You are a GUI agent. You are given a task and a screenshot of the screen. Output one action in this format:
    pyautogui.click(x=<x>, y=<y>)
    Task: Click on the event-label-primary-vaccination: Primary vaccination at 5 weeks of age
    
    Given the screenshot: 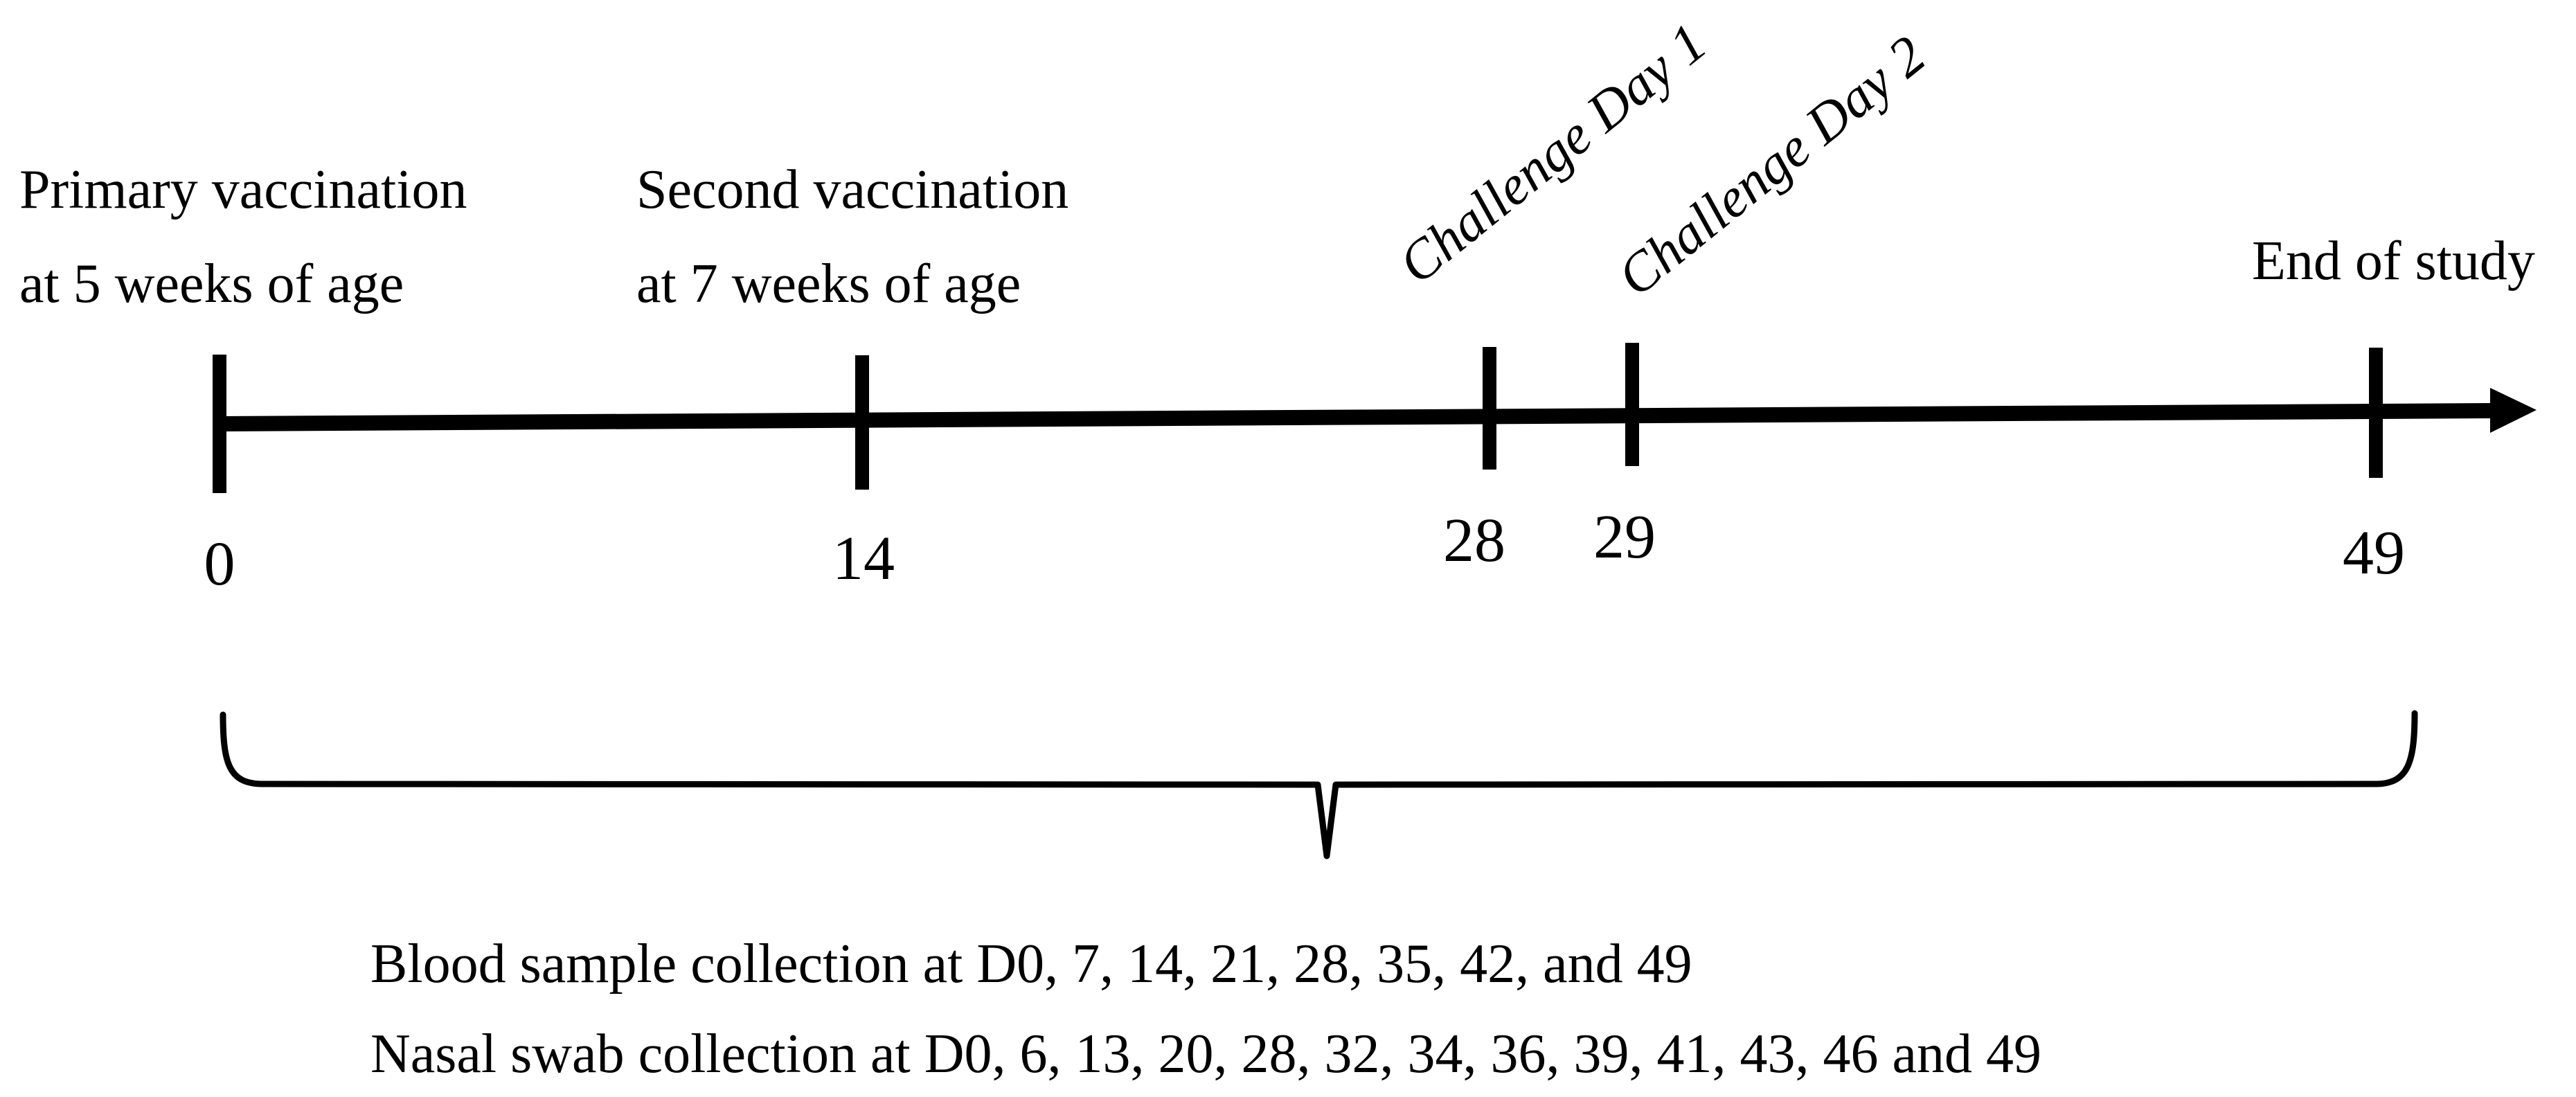 What is the action you would take?
    pyautogui.click(x=243, y=237)
    